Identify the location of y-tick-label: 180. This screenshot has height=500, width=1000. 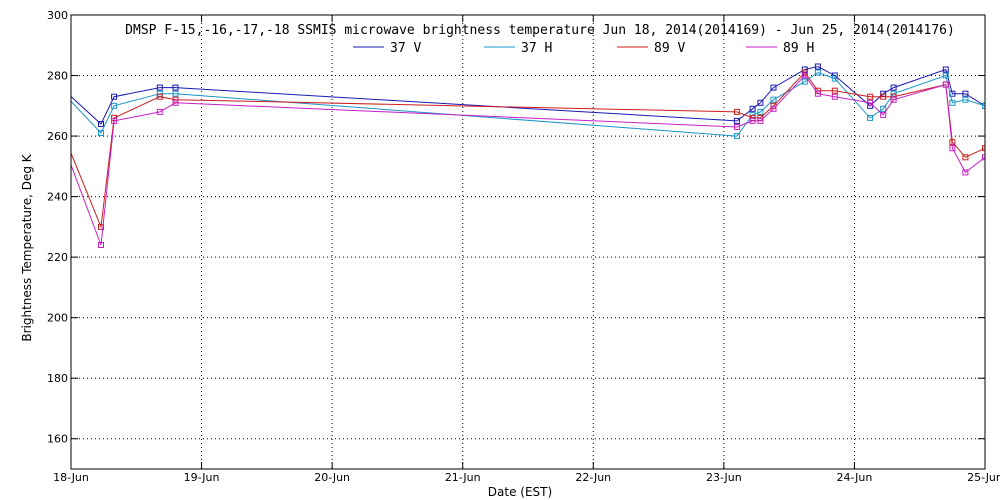
(57, 378).